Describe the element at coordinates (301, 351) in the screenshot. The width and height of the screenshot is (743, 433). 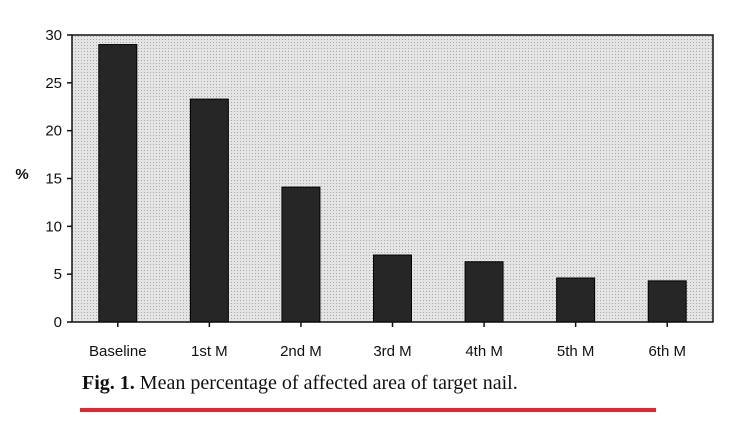
I see `x-tick-label: 2nd M` at that location.